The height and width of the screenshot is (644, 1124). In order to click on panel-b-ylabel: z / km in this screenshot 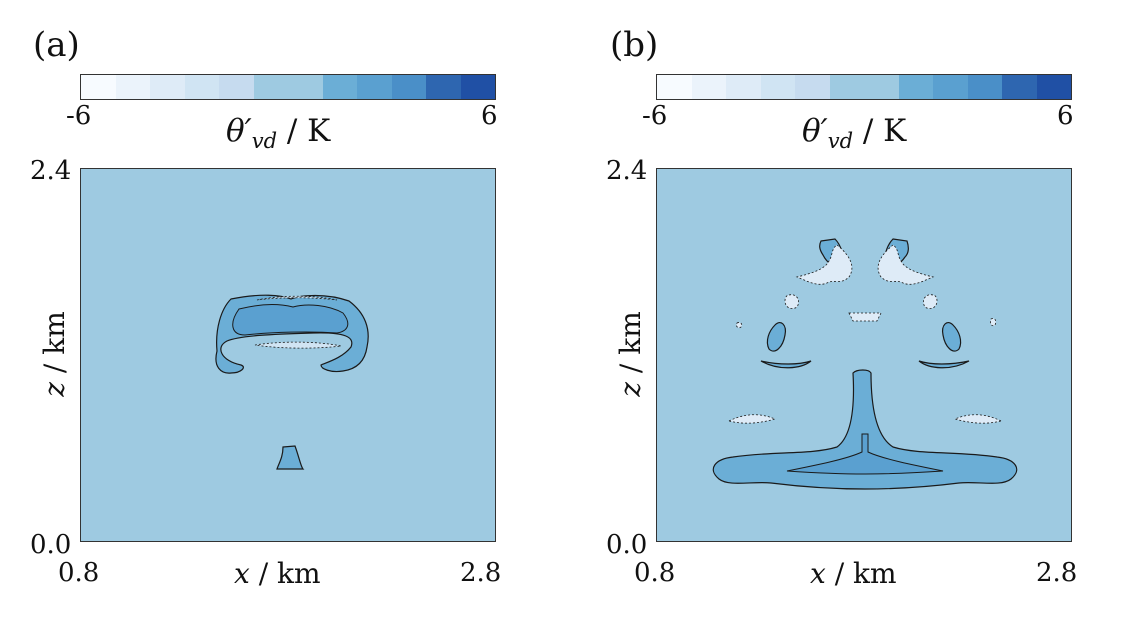, I will do `click(630, 354)`.